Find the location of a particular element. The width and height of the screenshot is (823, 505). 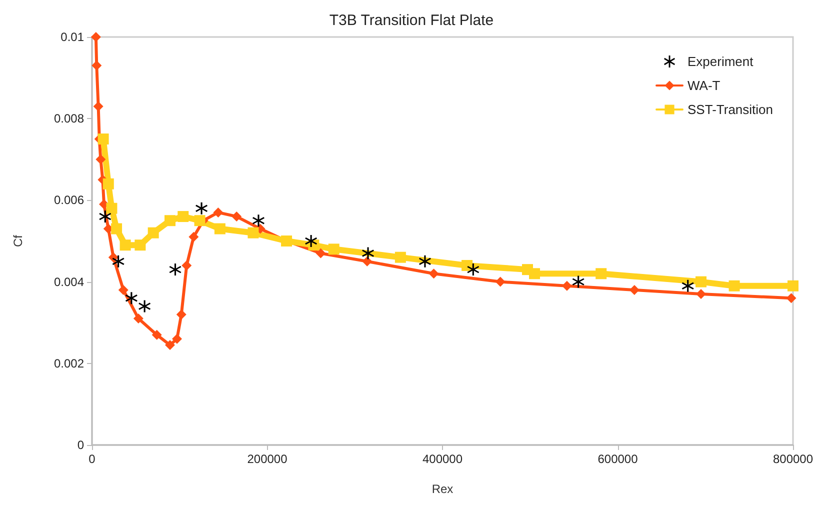

y-tick-label: 0.01 is located at coordinates (72, 37).